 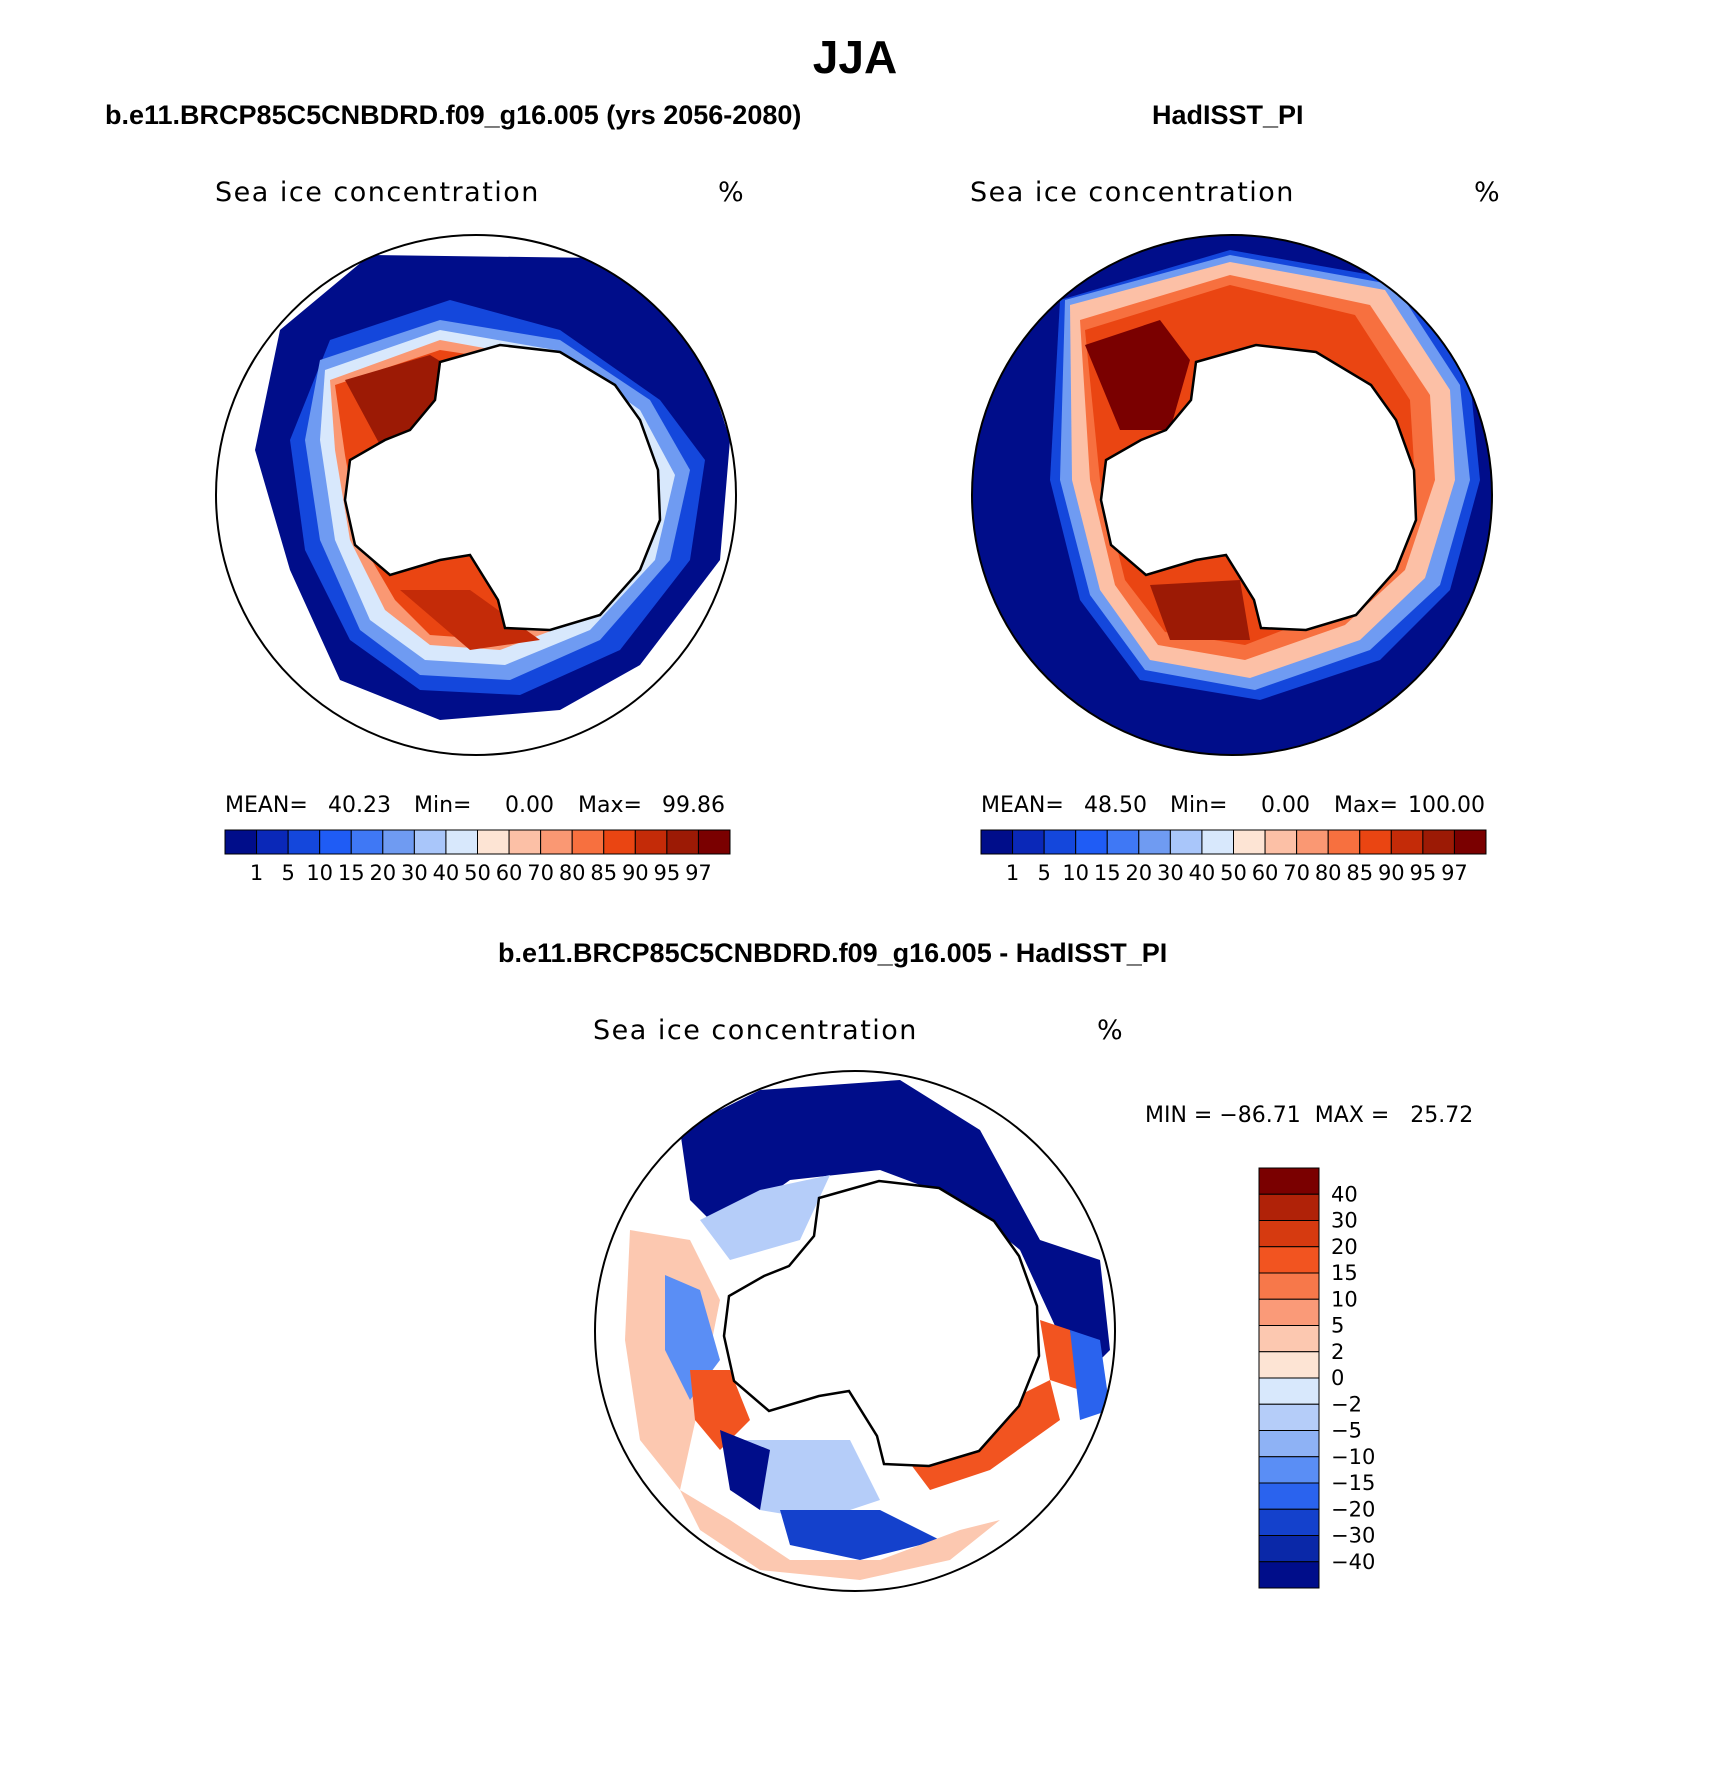 What do you see at coordinates (1353, 1536) in the screenshot?
I see `panel-3-colorbar-tick-label: −30` at bounding box center [1353, 1536].